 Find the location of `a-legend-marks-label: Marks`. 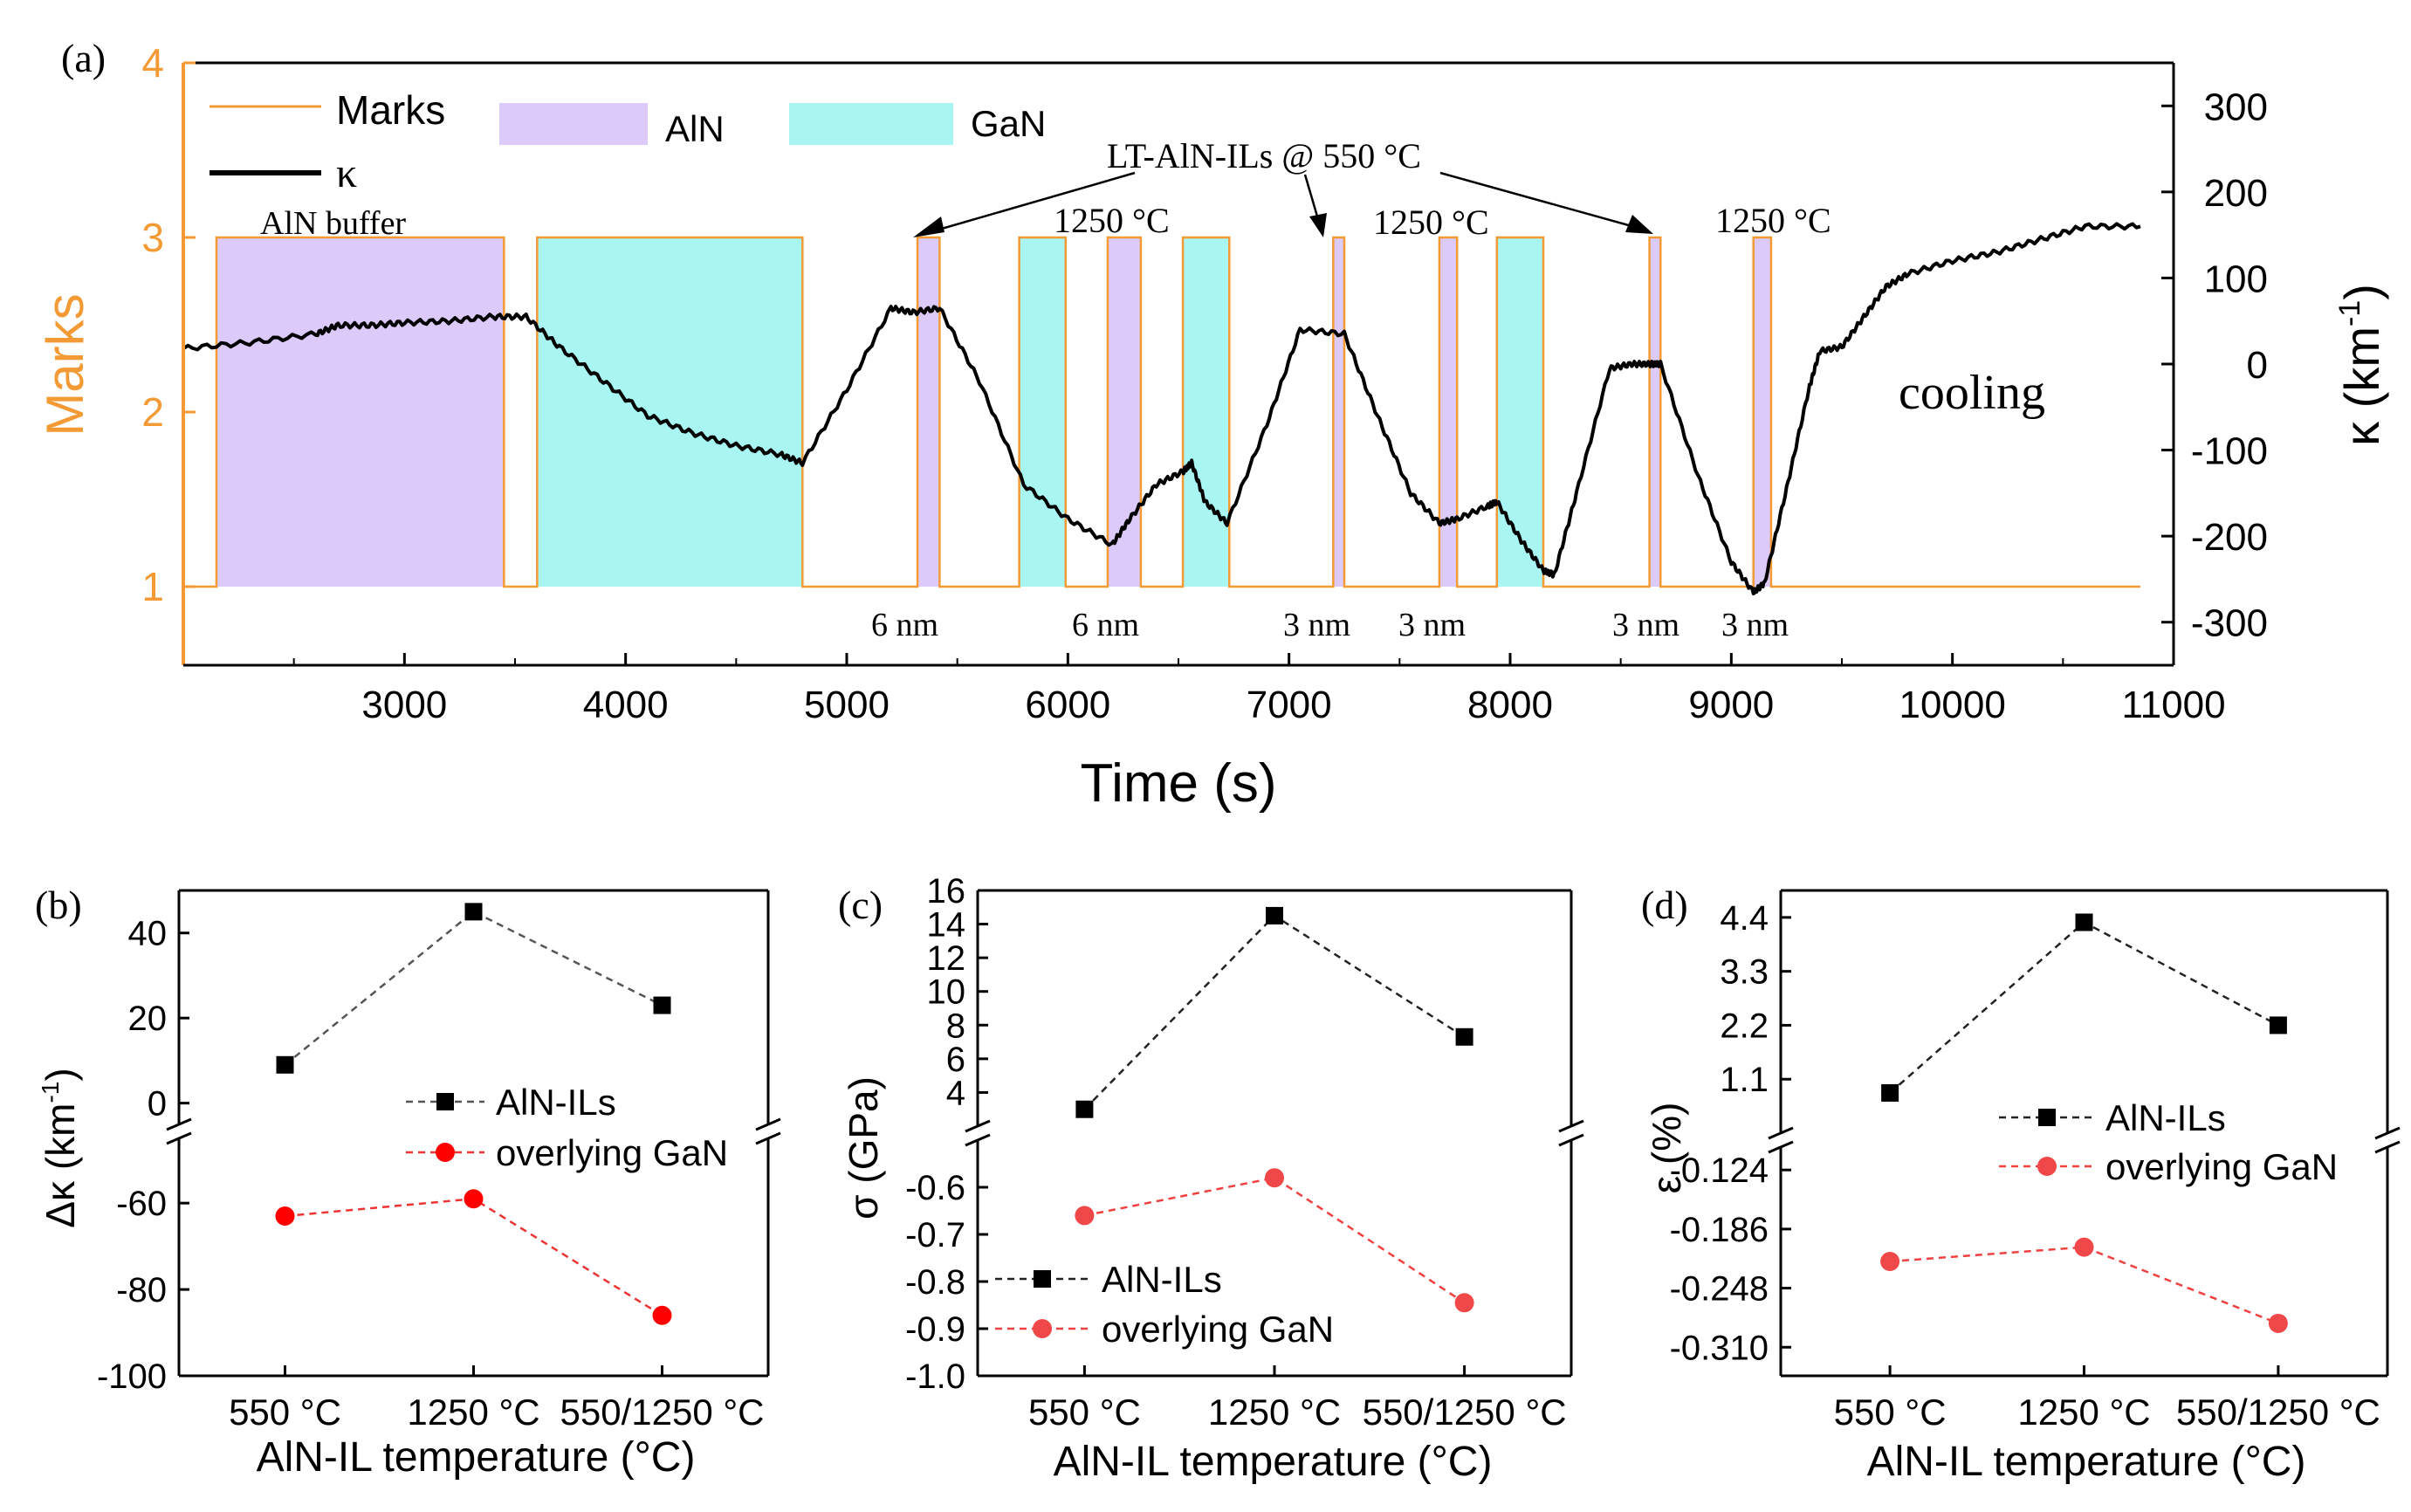

a-legend-marks-label: Marks is located at coordinates (390, 110).